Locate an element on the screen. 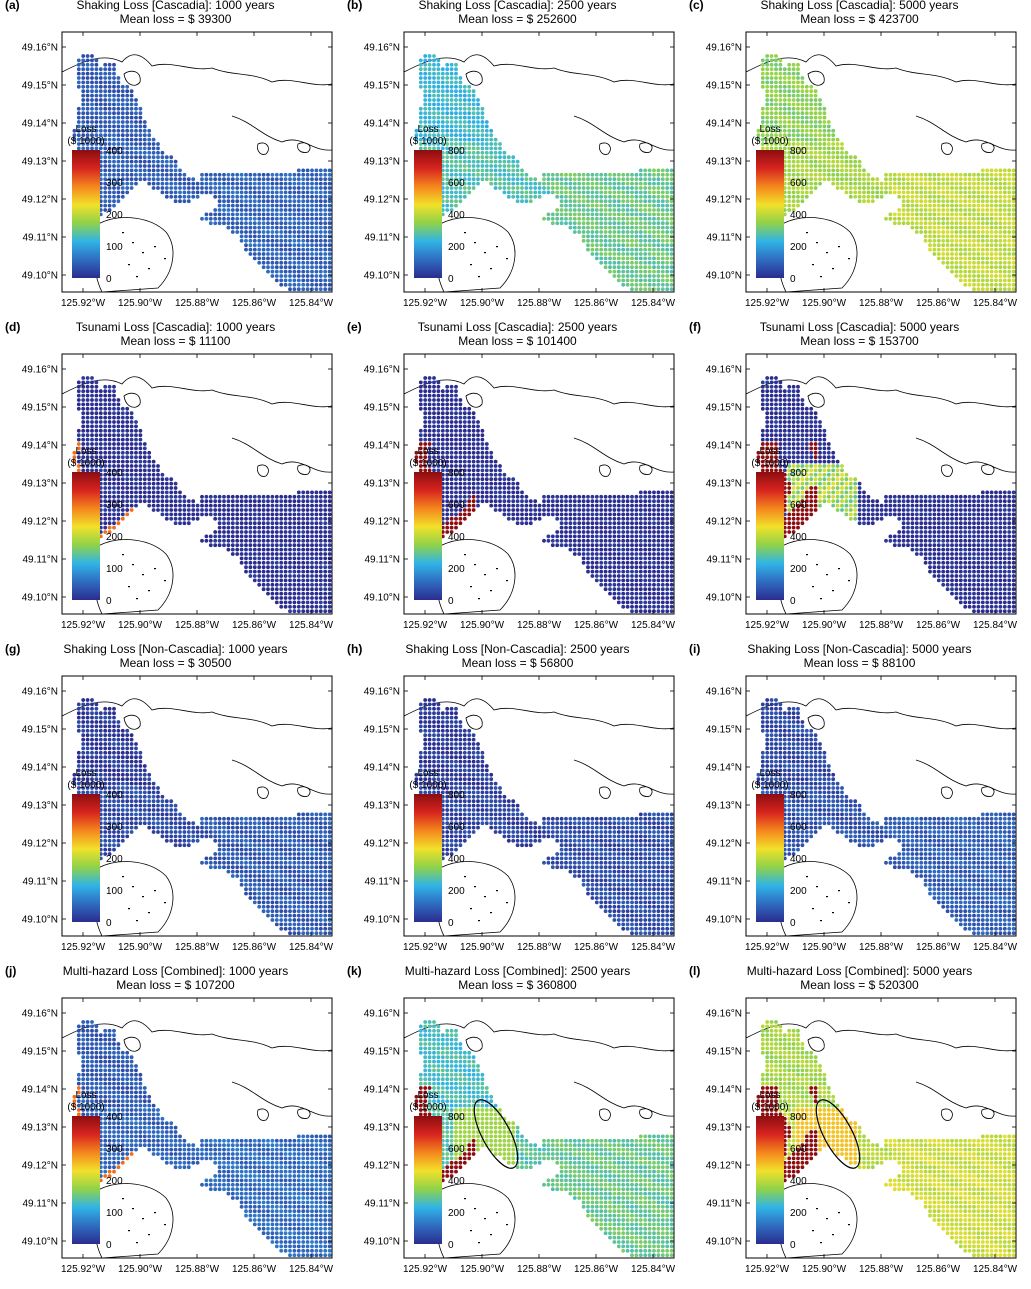  latitude-tick-label: 49.10°N is located at coordinates (40, 276).